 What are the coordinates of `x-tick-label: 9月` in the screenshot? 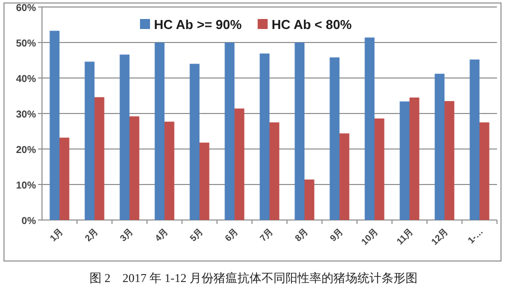 It's located at (336, 235).